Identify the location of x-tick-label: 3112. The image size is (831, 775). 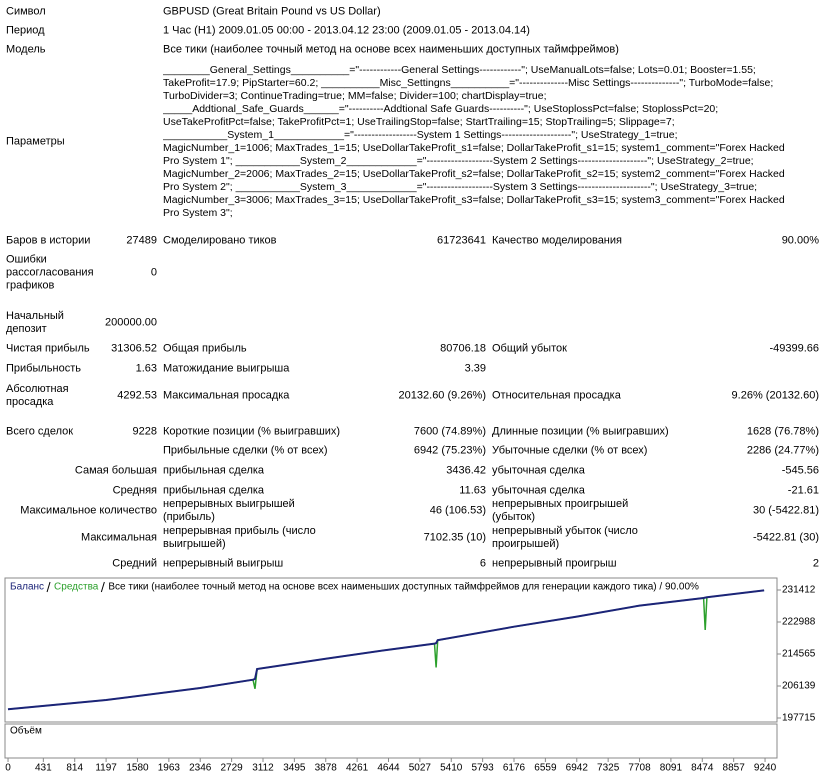
(263, 768).